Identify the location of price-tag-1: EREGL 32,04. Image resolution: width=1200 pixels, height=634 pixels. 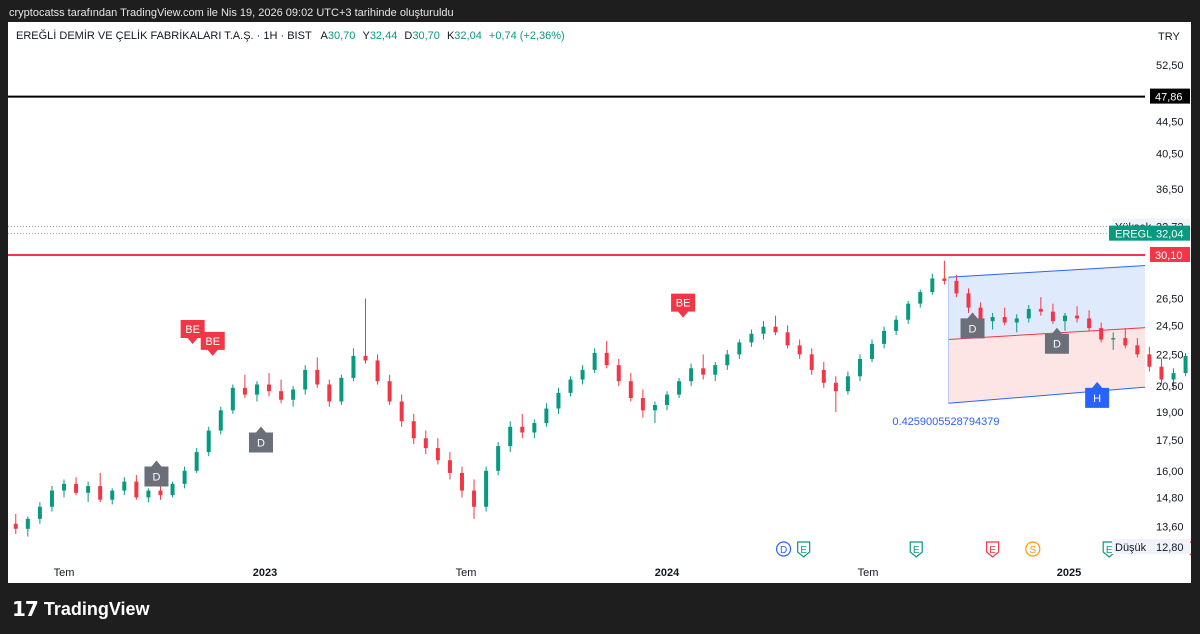
(1149, 233).